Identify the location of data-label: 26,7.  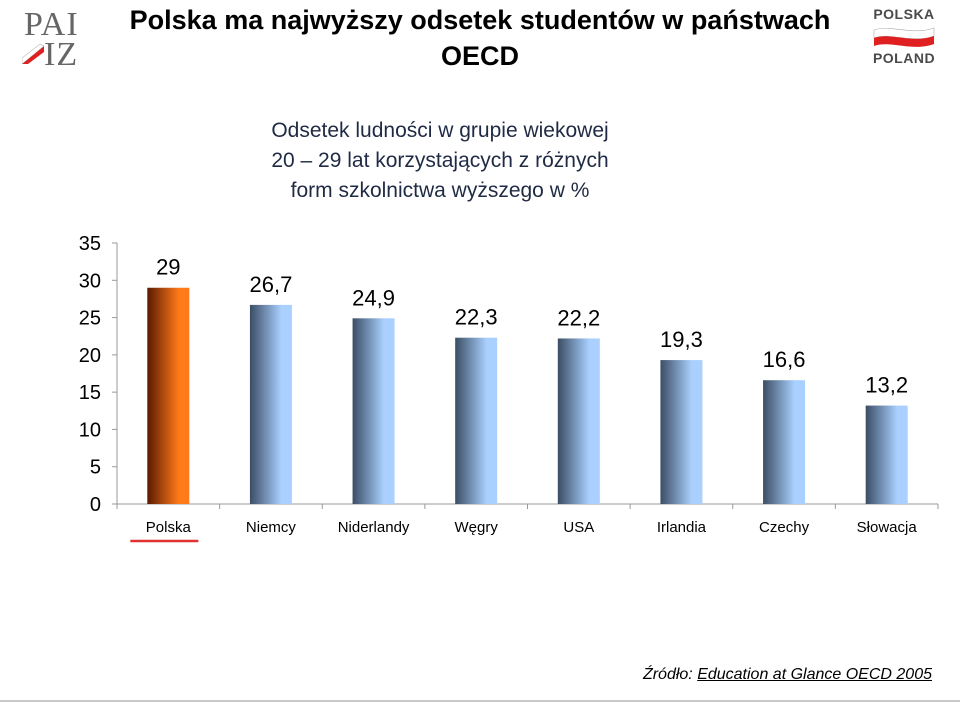
(271, 284).